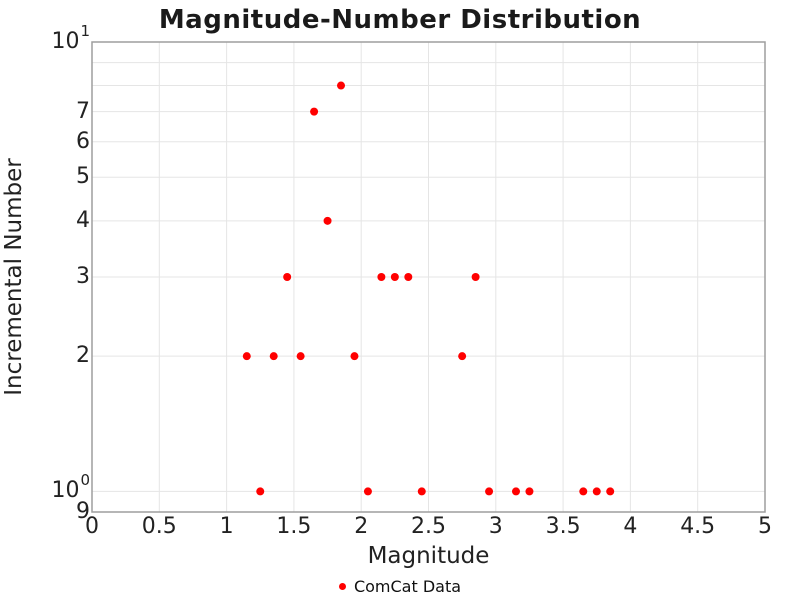 The width and height of the screenshot is (800, 600). Describe the element at coordinates (14, 277) in the screenshot. I see `y-axis-title: Incremental Number` at that location.